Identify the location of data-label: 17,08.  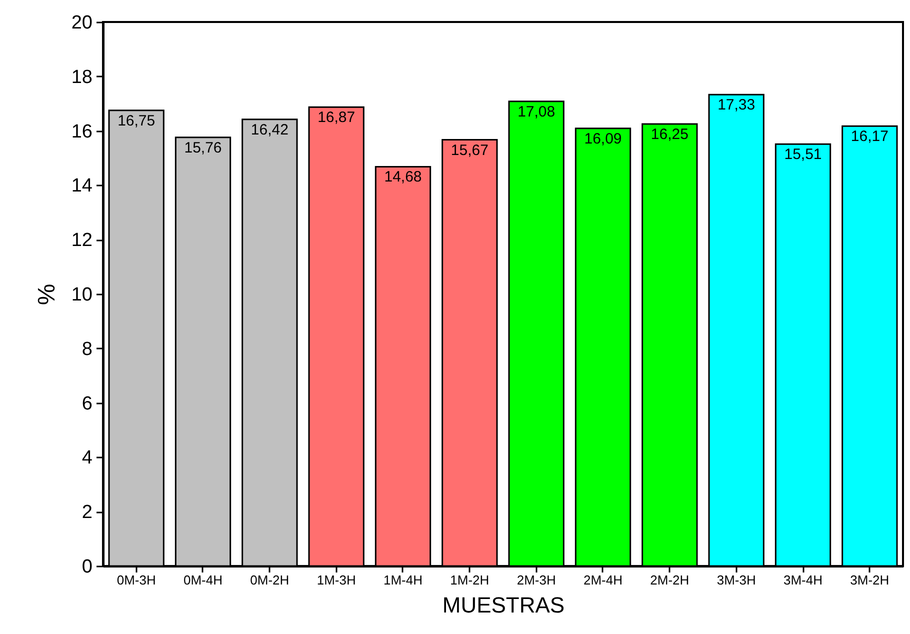
(537, 111).